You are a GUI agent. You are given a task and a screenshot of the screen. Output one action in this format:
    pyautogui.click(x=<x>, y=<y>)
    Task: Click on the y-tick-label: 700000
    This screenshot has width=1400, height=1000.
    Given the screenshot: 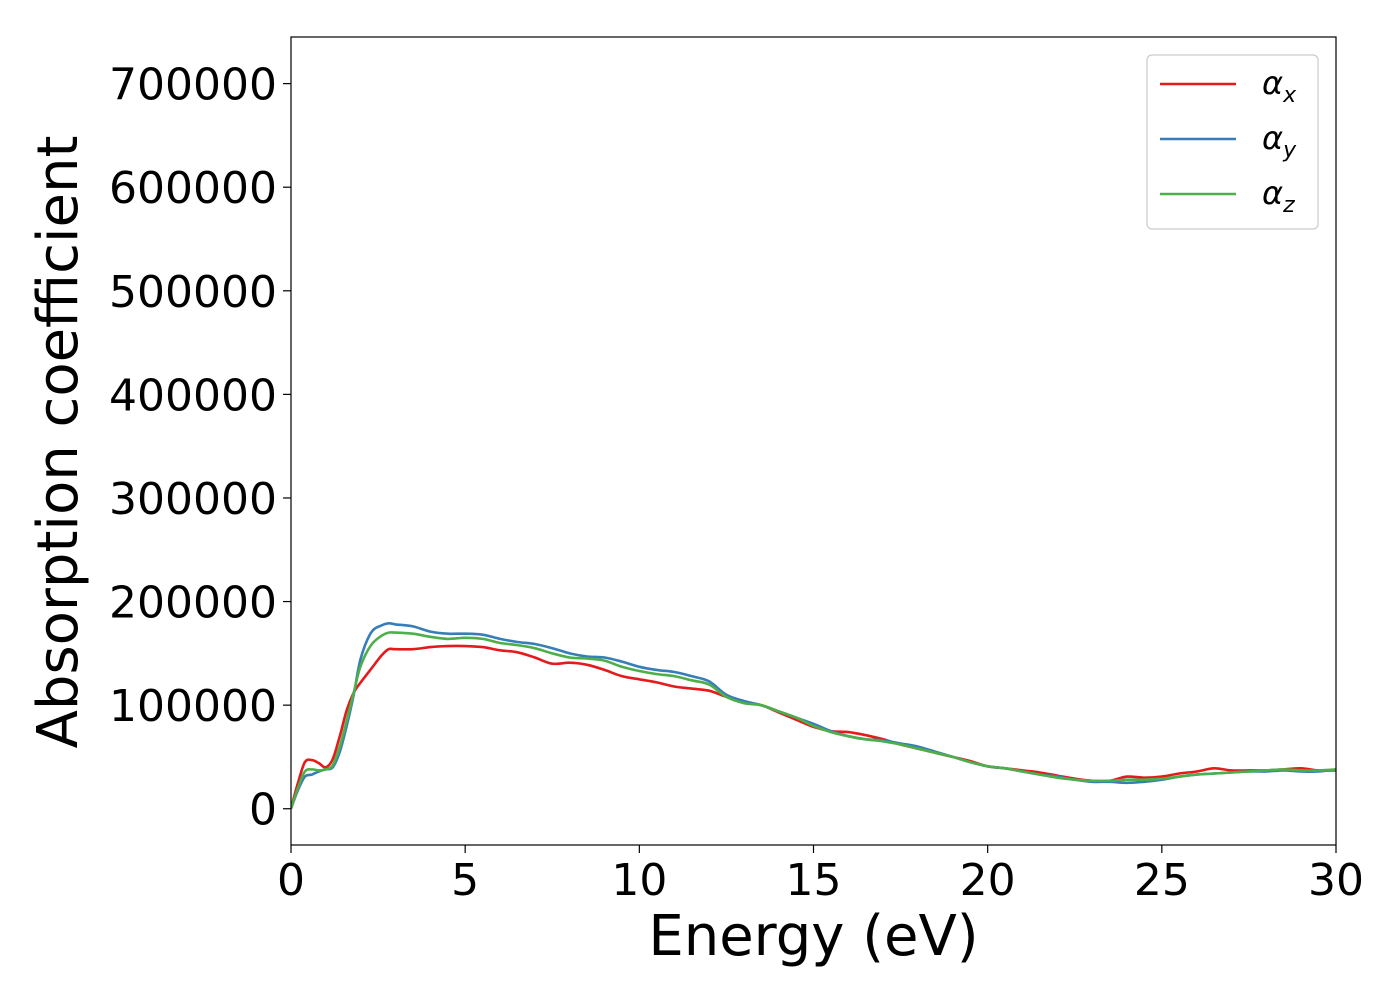 What is the action you would take?
    pyautogui.click(x=193, y=85)
    